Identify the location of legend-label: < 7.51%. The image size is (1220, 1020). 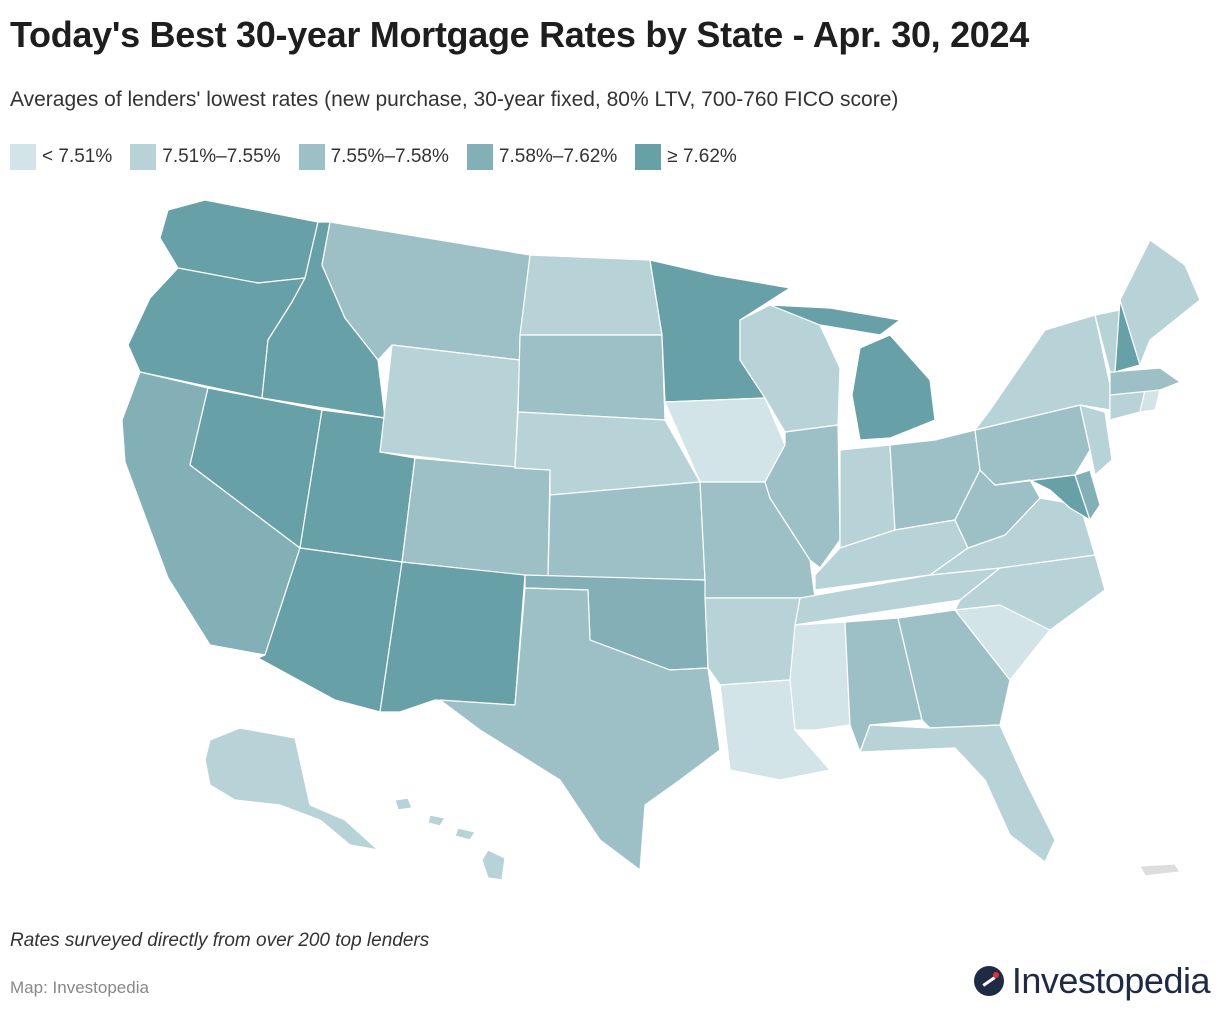
(77, 156).